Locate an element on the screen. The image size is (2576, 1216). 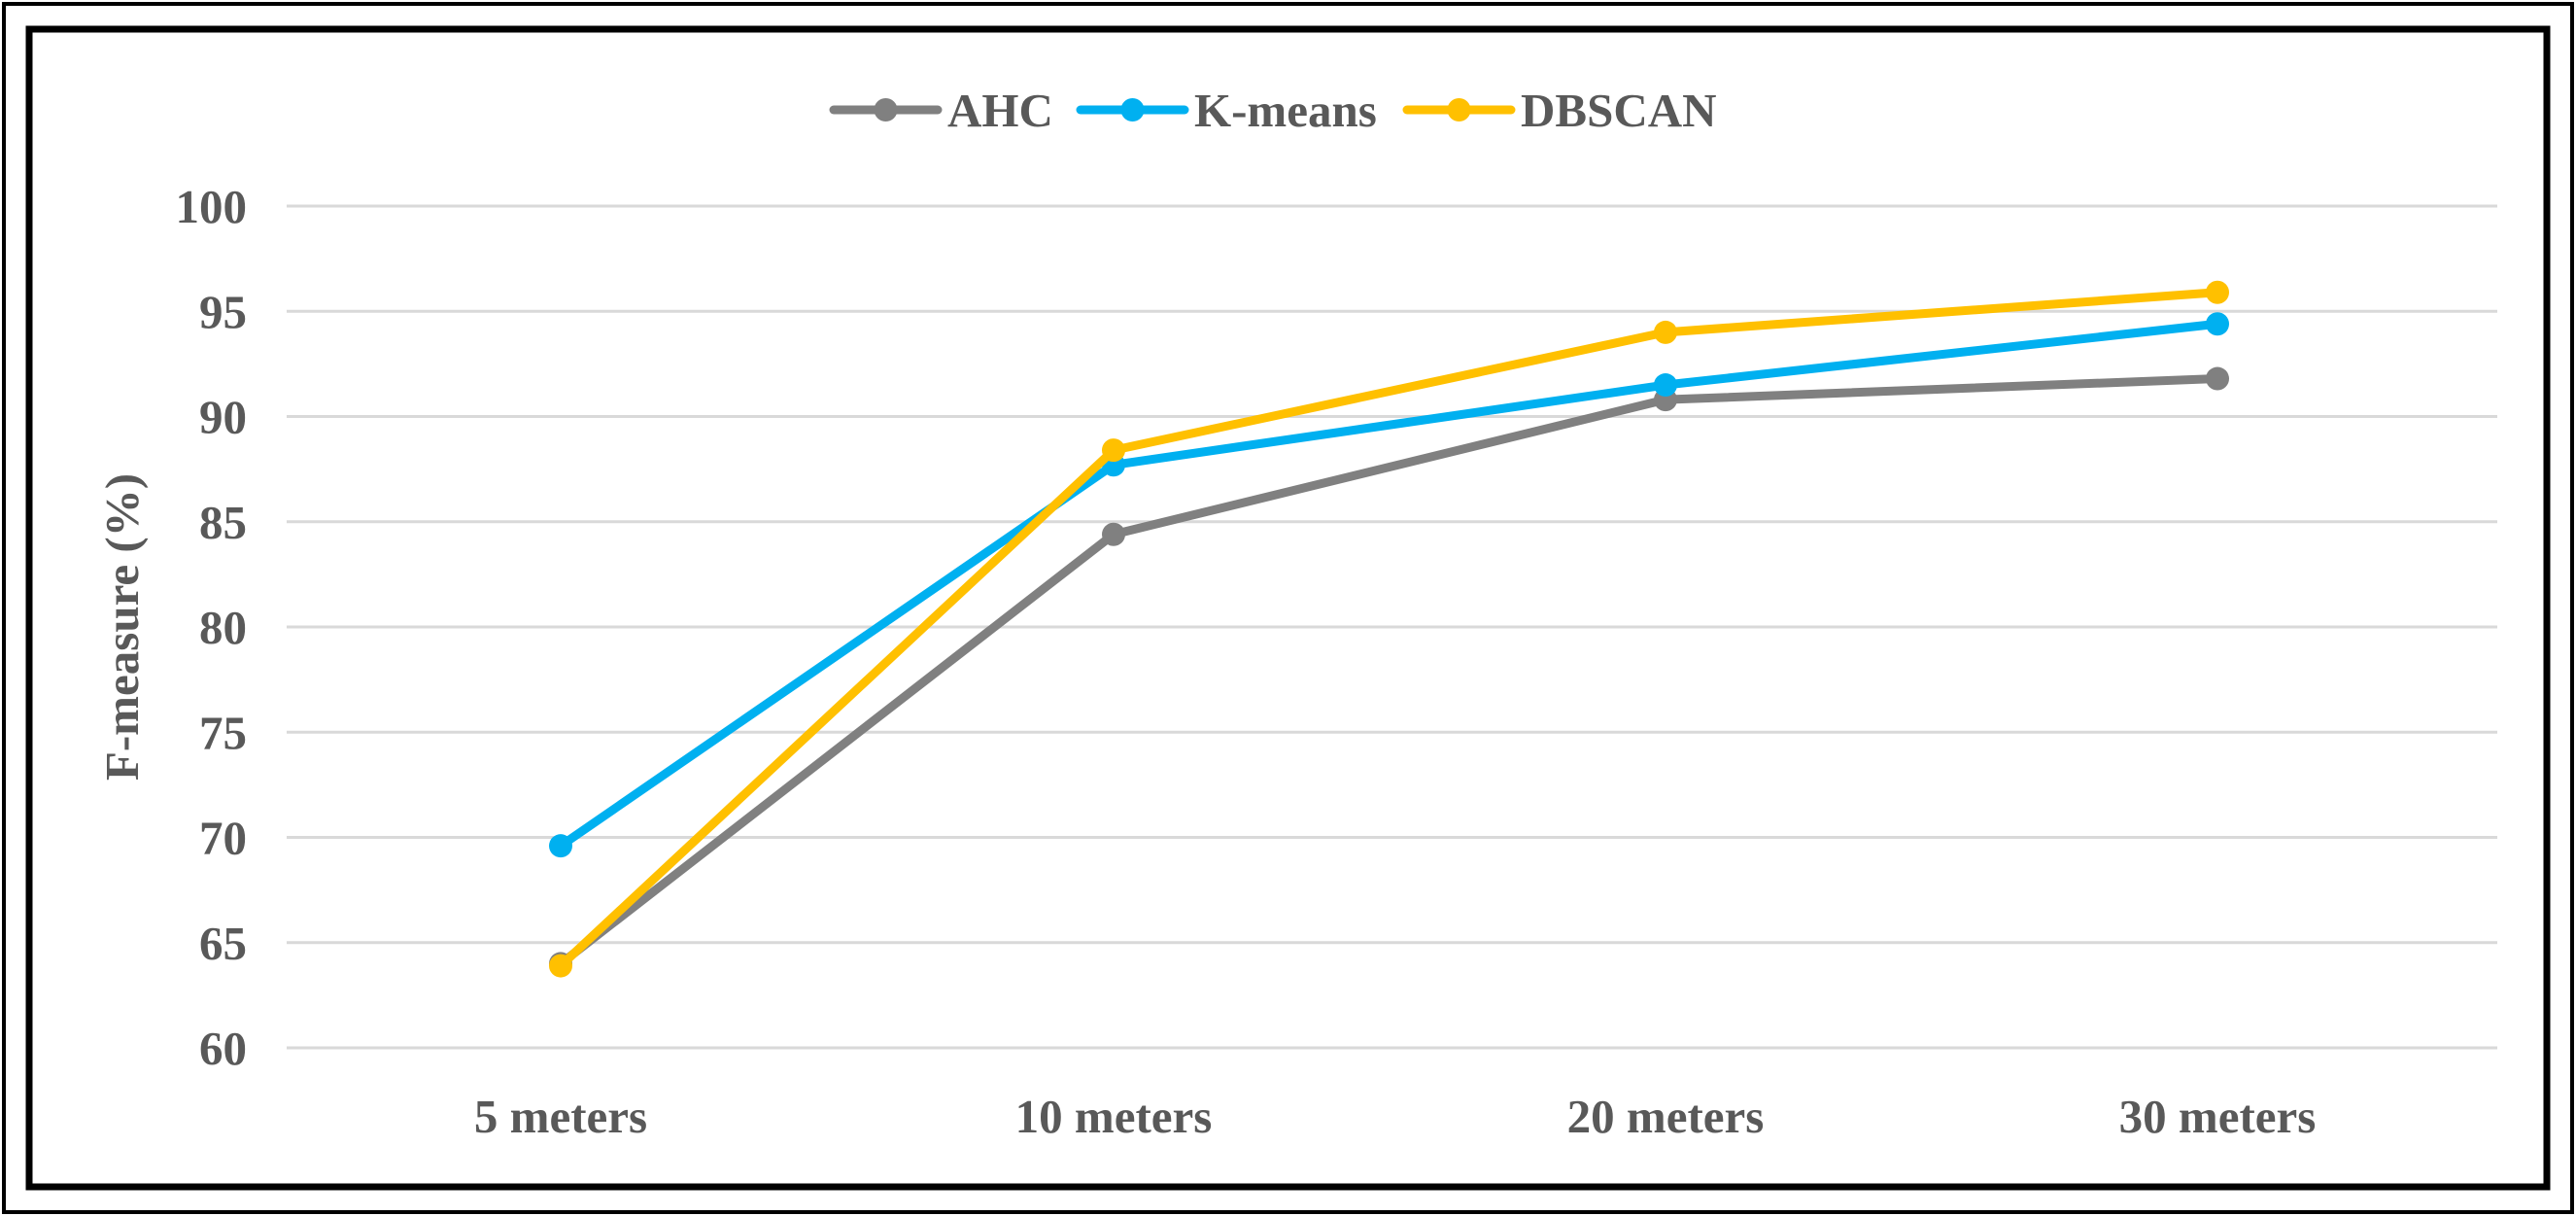
legend: AHC K-means DBSCAN is located at coordinates (1272, 110).